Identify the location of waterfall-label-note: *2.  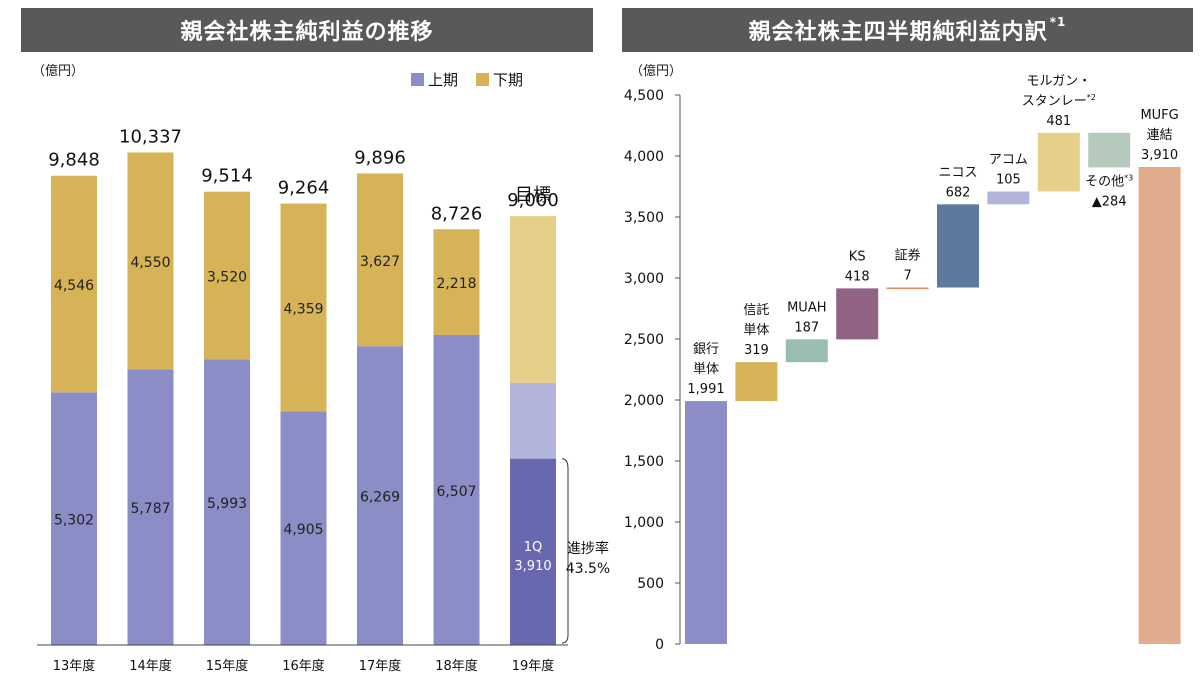
(1091, 97).